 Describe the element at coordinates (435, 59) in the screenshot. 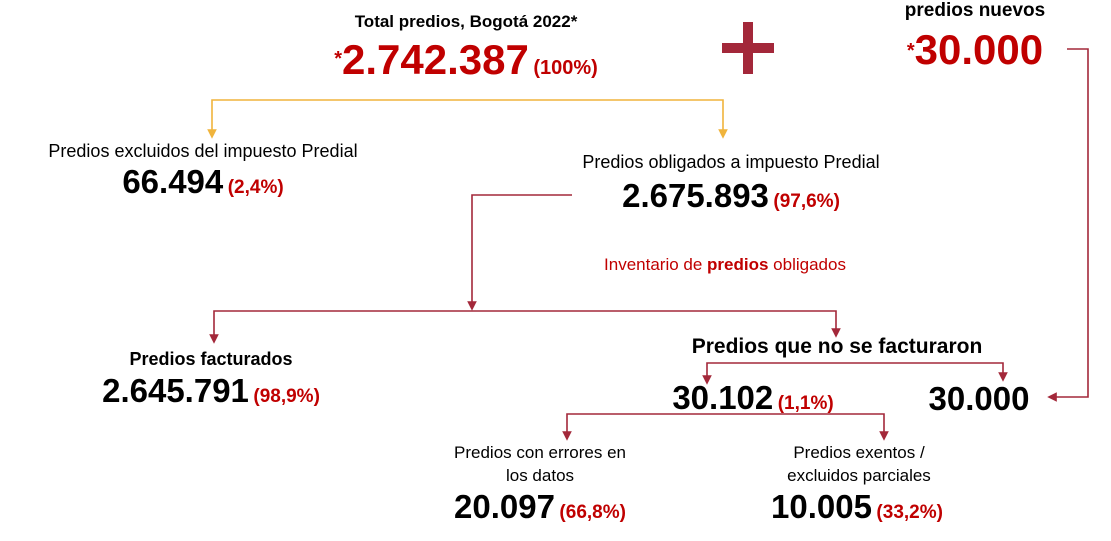

I see `total-value: 2.742.387` at that location.